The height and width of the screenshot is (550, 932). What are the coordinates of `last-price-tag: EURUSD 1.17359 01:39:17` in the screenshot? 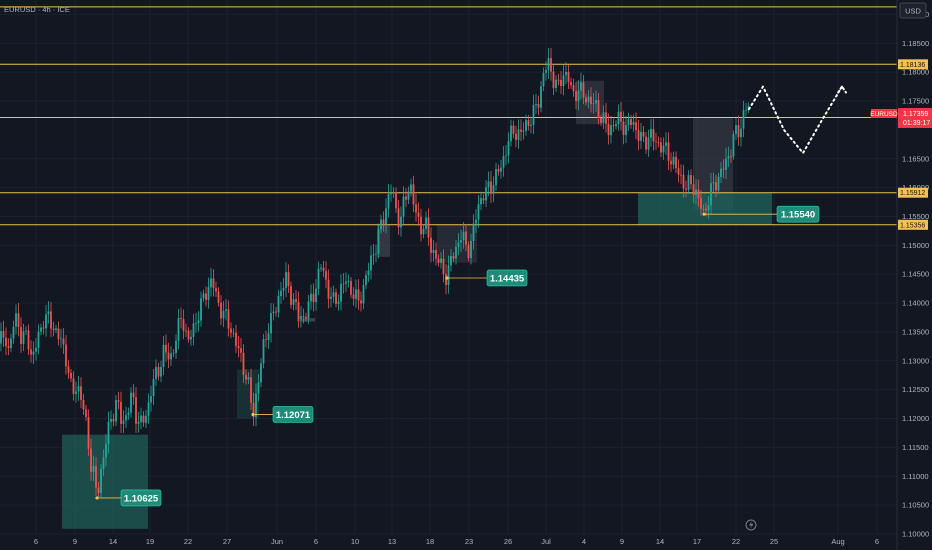 It's located at (901, 118).